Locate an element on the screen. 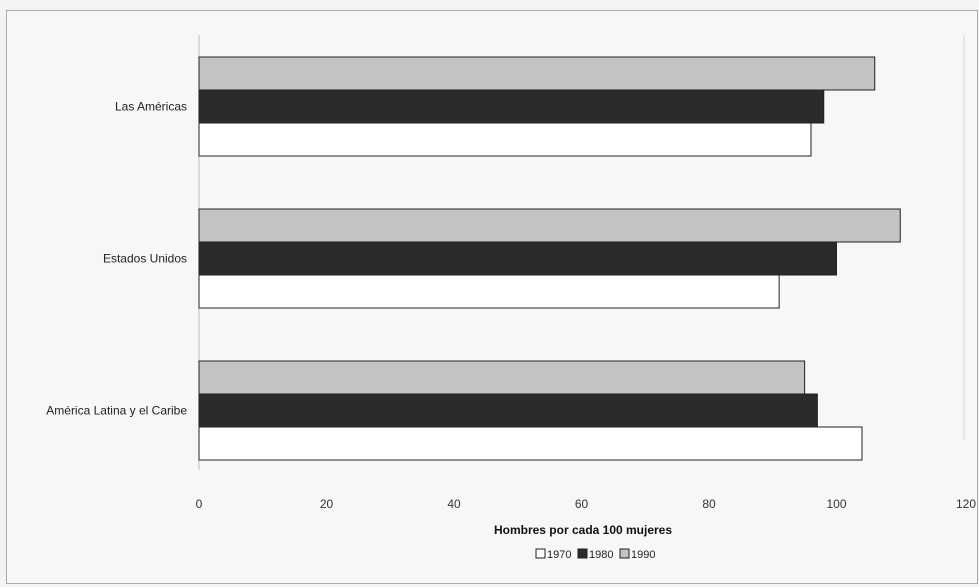  x-axis-title: Hombres por cada 100 mujeres is located at coordinates (583, 530).